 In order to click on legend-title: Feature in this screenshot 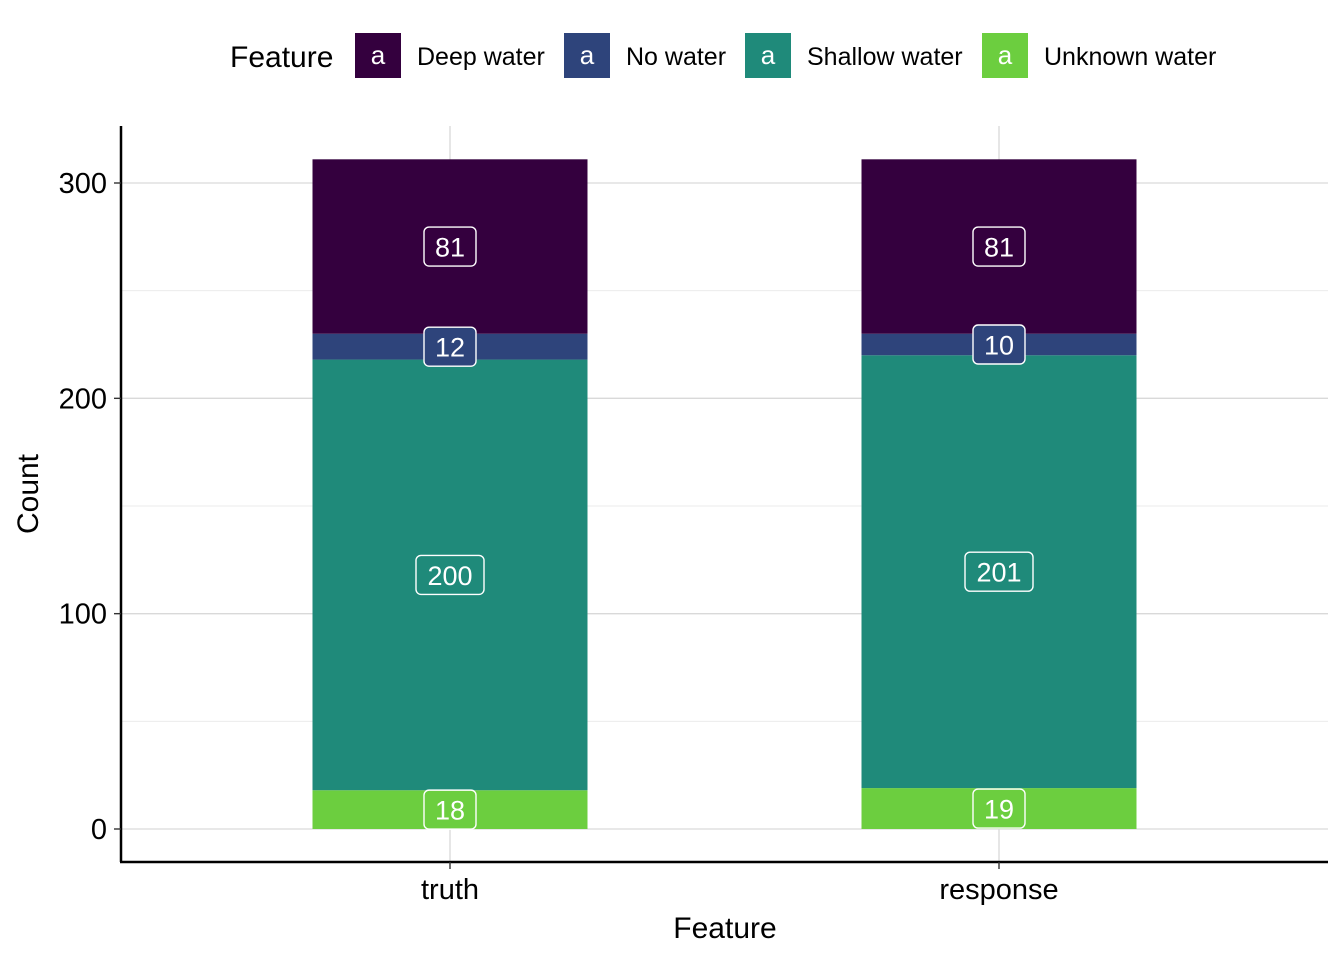, I will do `click(281, 57)`.